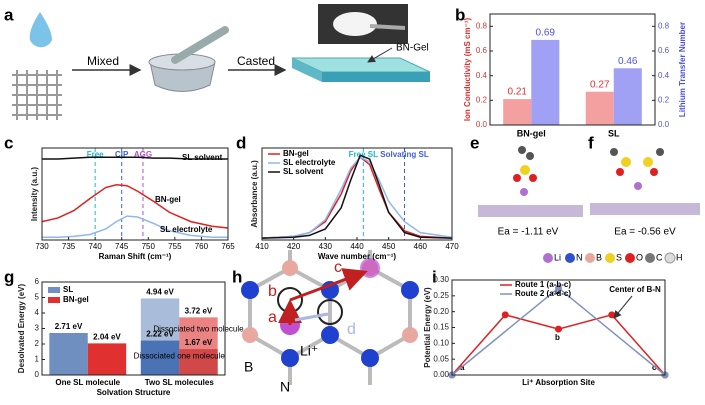 The image size is (705, 405). Describe the element at coordinates (160, 292) in the screenshot. I see `value-label: 4.94 eV` at that location.